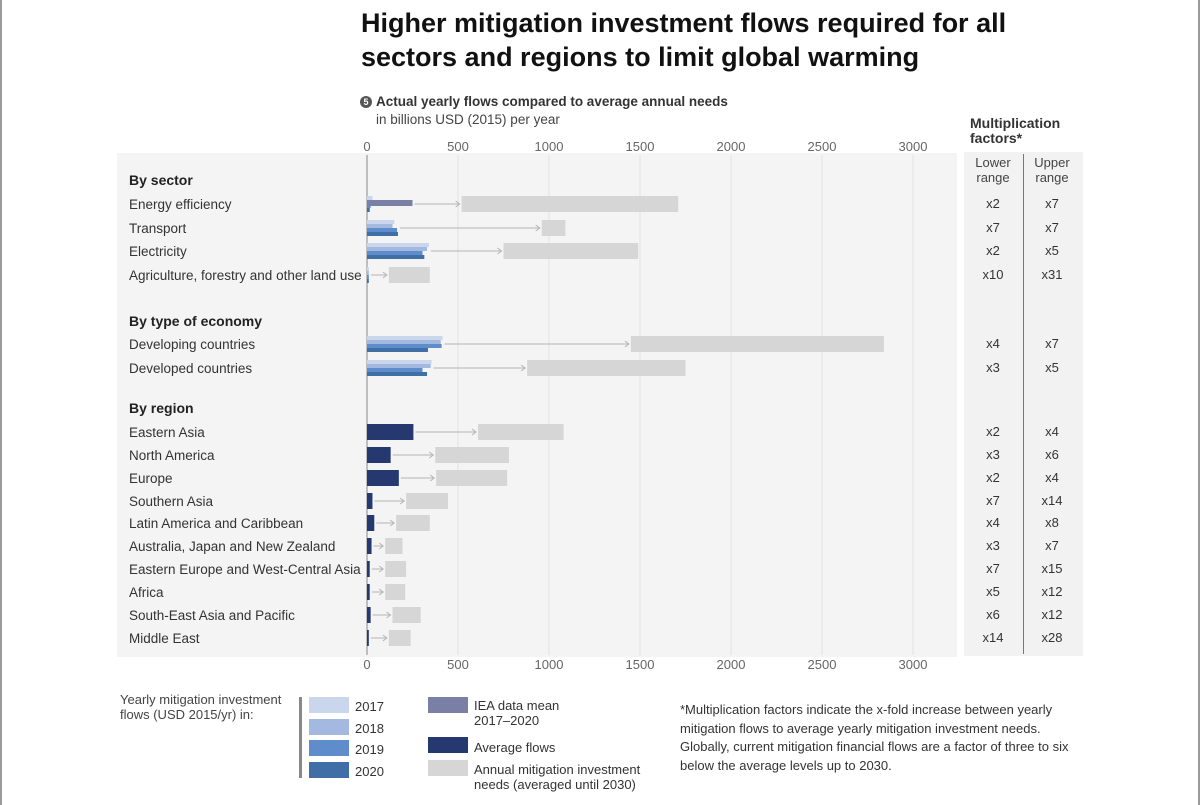 The height and width of the screenshot is (805, 1200). What do you see at coordinates (448, 745) in the screenshot?
I see `legend-swatch-average` at bounding box center [448, 745].